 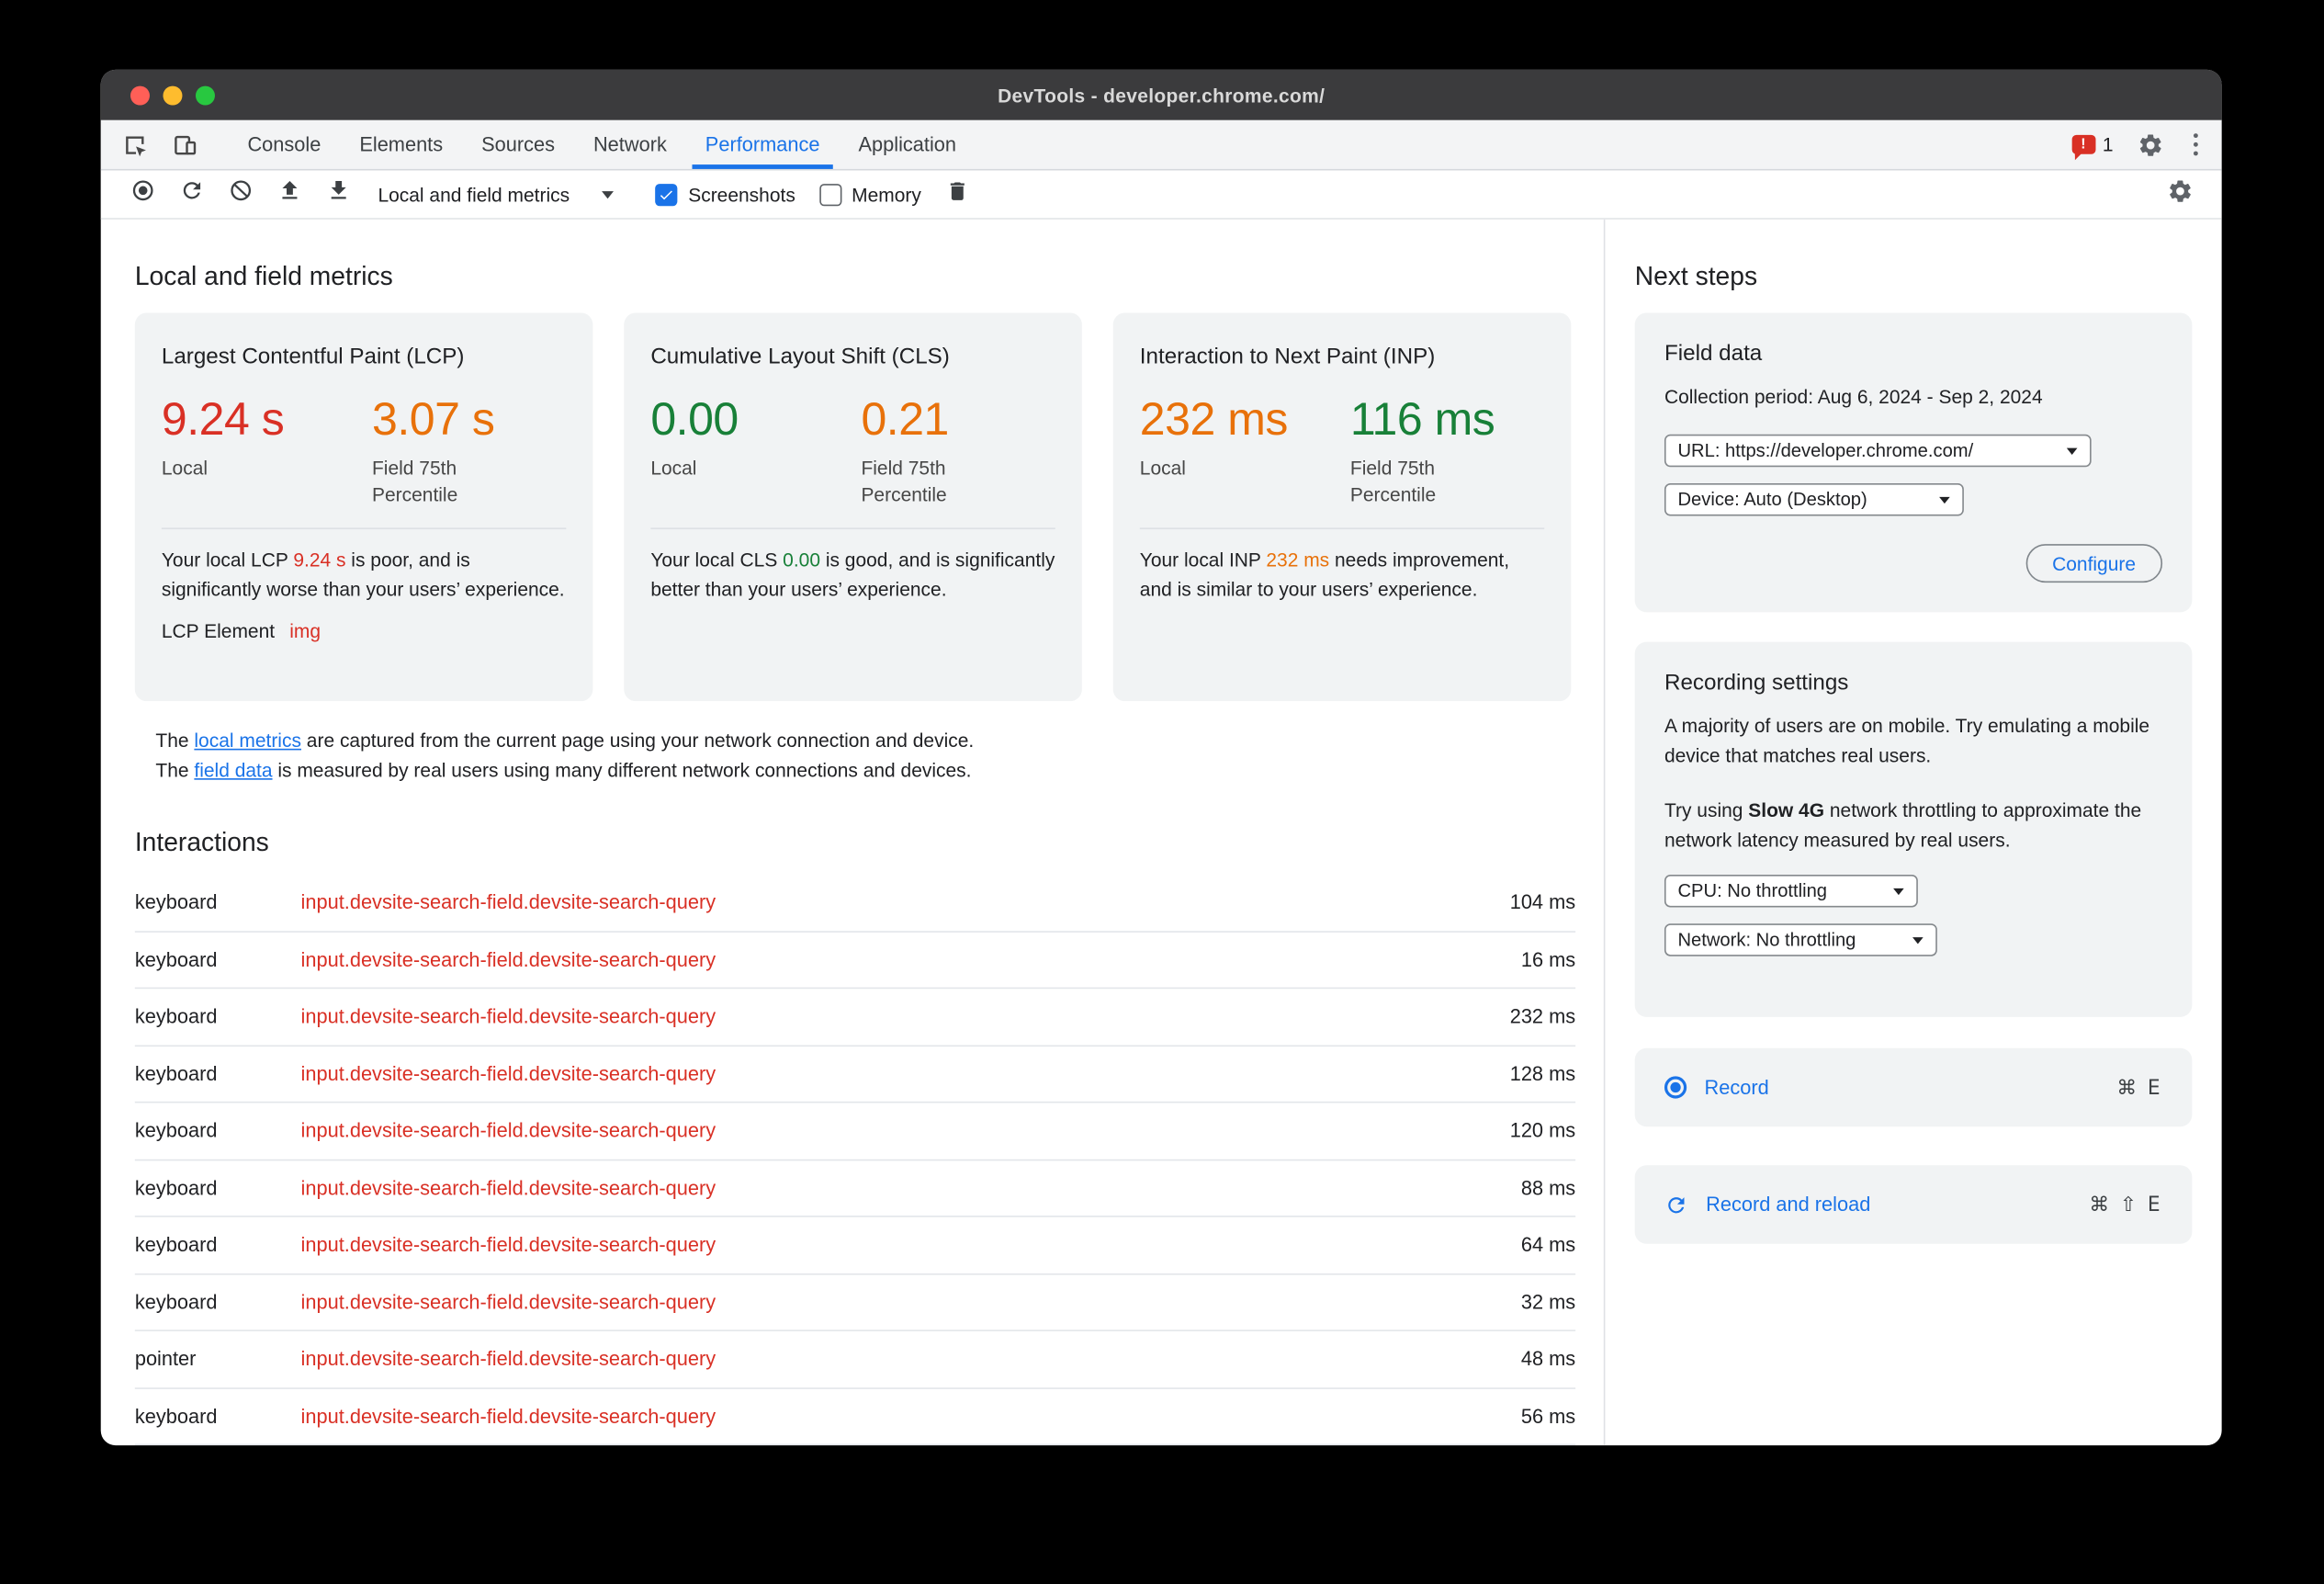 I want to click on metric-local-column: 232 ms Local, so click(x=1245, y=456).